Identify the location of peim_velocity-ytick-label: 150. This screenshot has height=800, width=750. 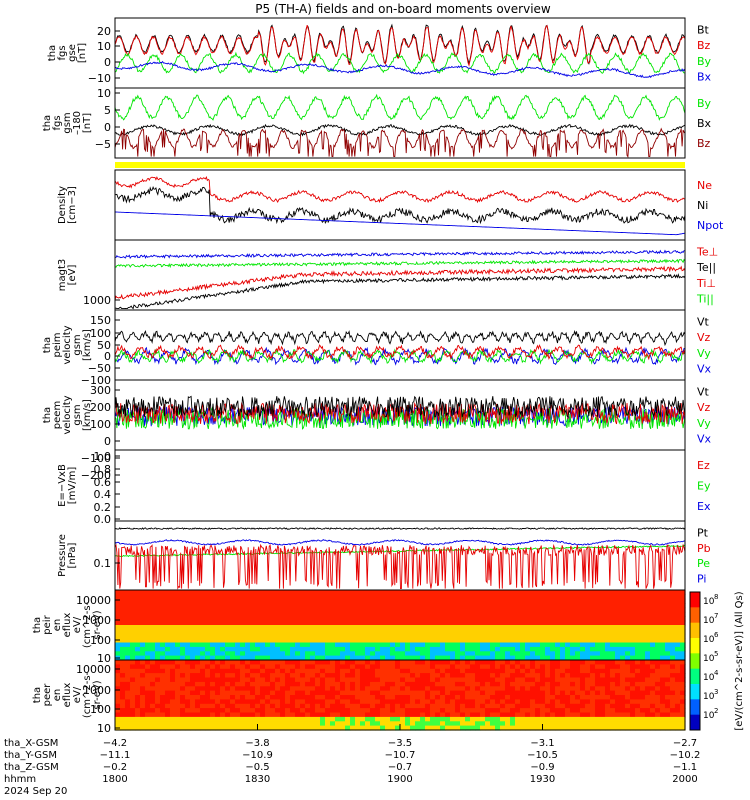
(100, 320).